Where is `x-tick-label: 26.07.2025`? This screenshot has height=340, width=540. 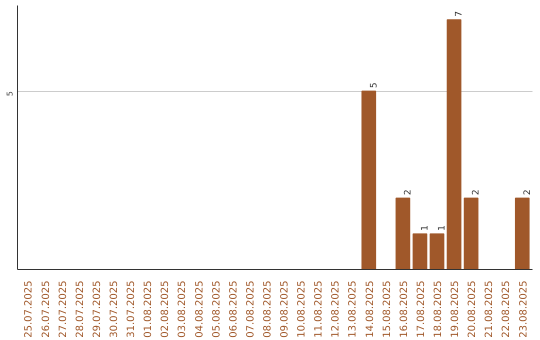
x-tick-label: 26.07.2025 is located at coordinates (46, 309).